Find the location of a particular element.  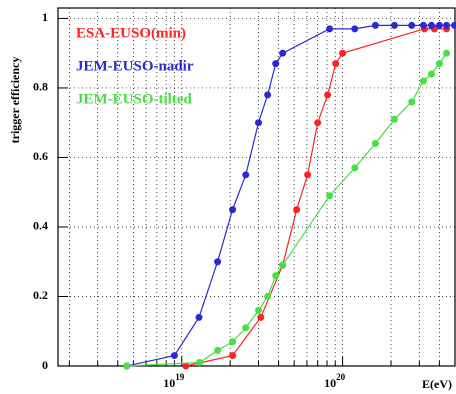

y-tick-label: 0 is located at coordinates (45, 365).